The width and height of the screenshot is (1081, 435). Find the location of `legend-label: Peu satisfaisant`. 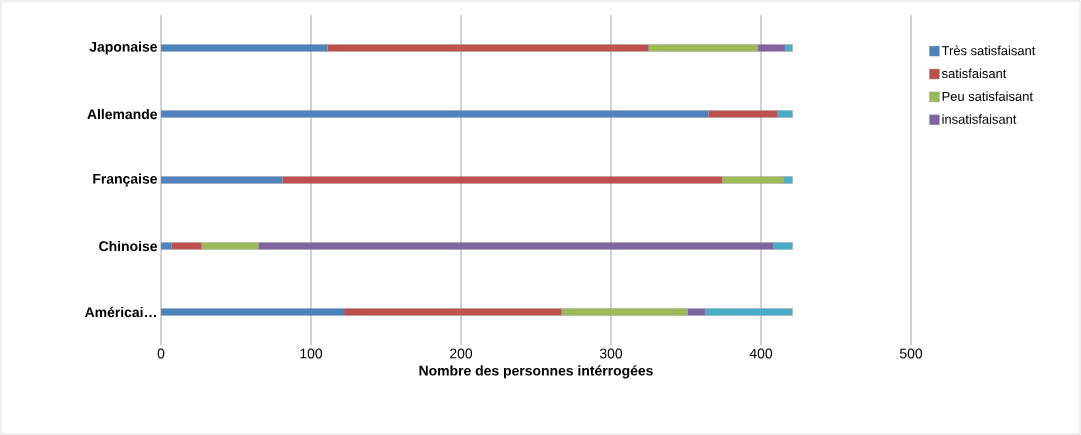

legend-label: Peu satisfaisant is located at coordinates (987, 96).